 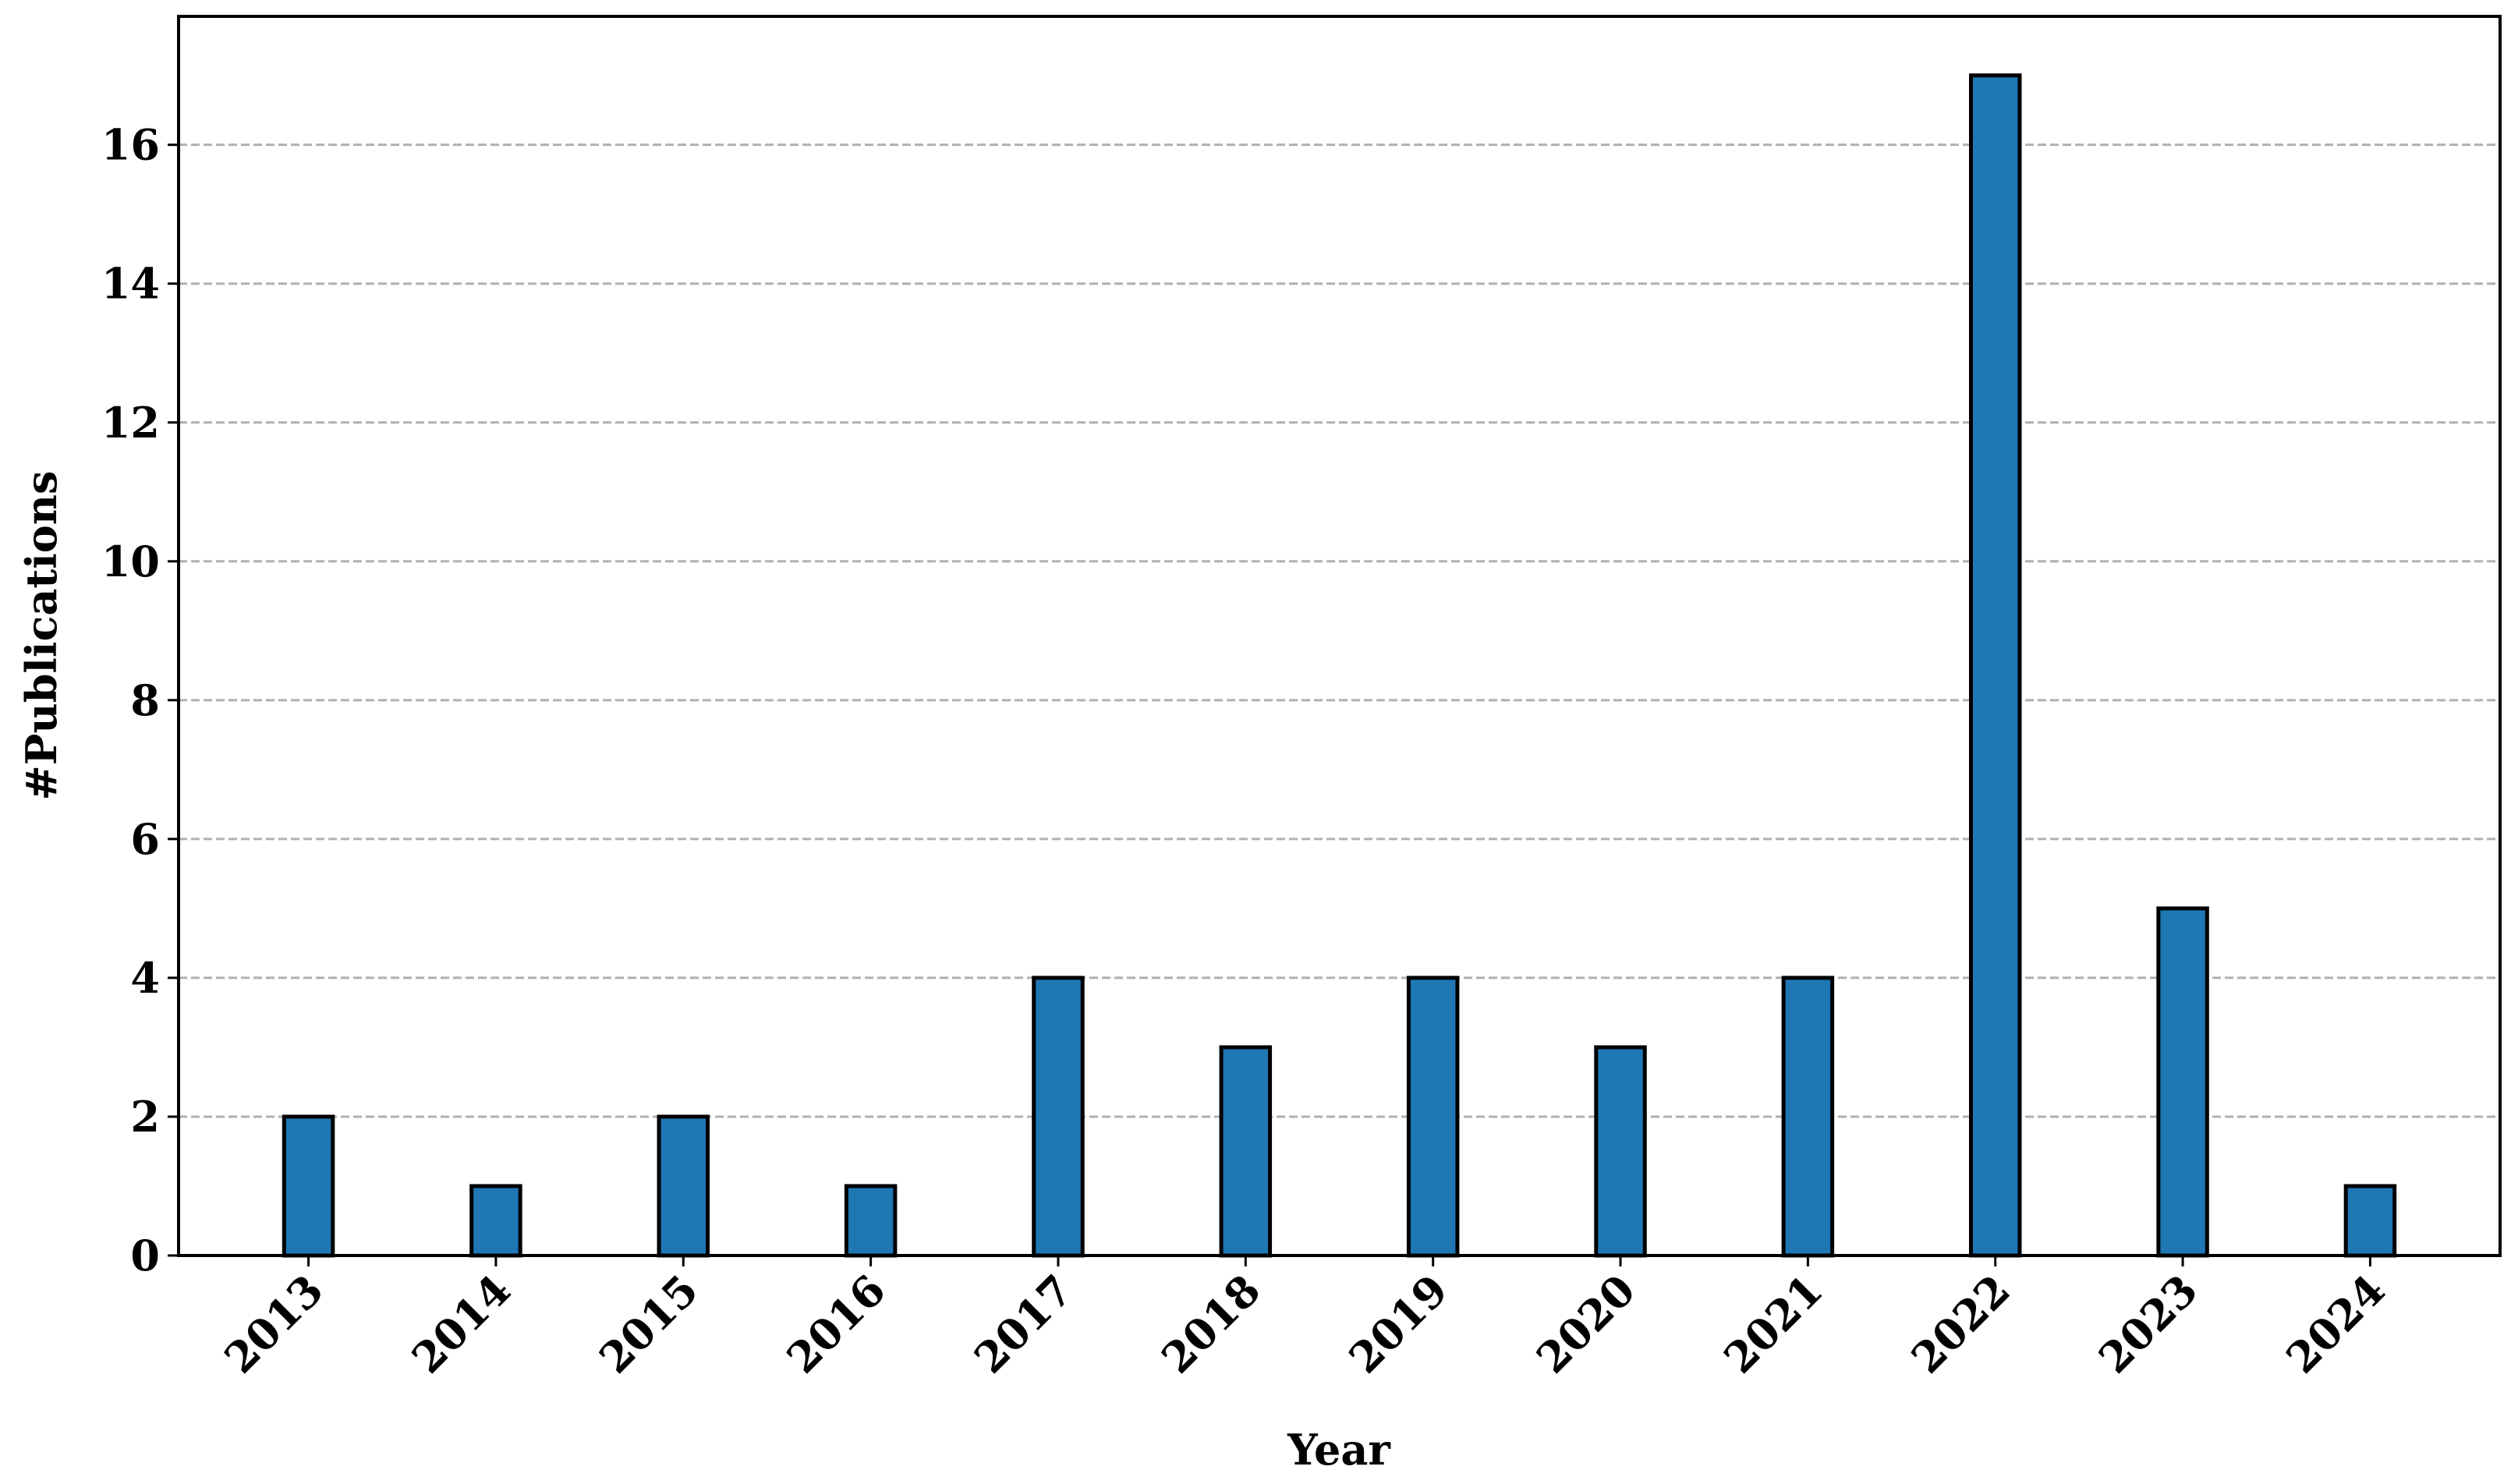 I want to click on x-tick-label: 2016, so click(x=836, y=1324).